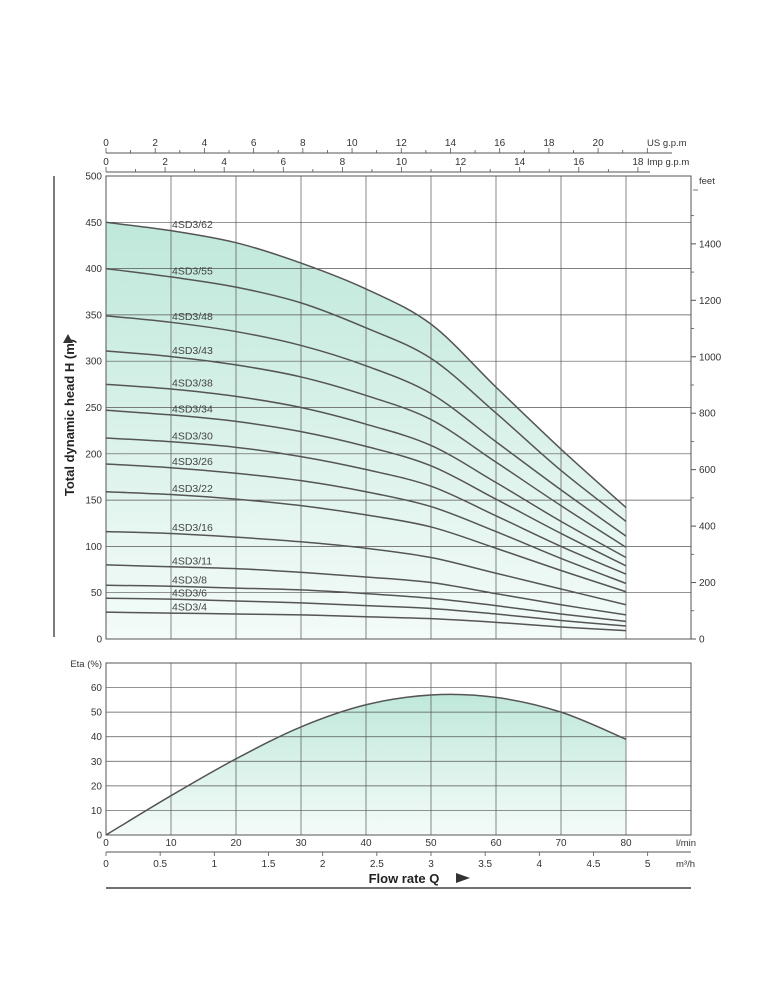 Image resolution: width=768 pixels, height=999 pixels. Describe the element at coordinates (97, 762) in the screenshot. I see `eta-y-tick-label: 30` at that location.